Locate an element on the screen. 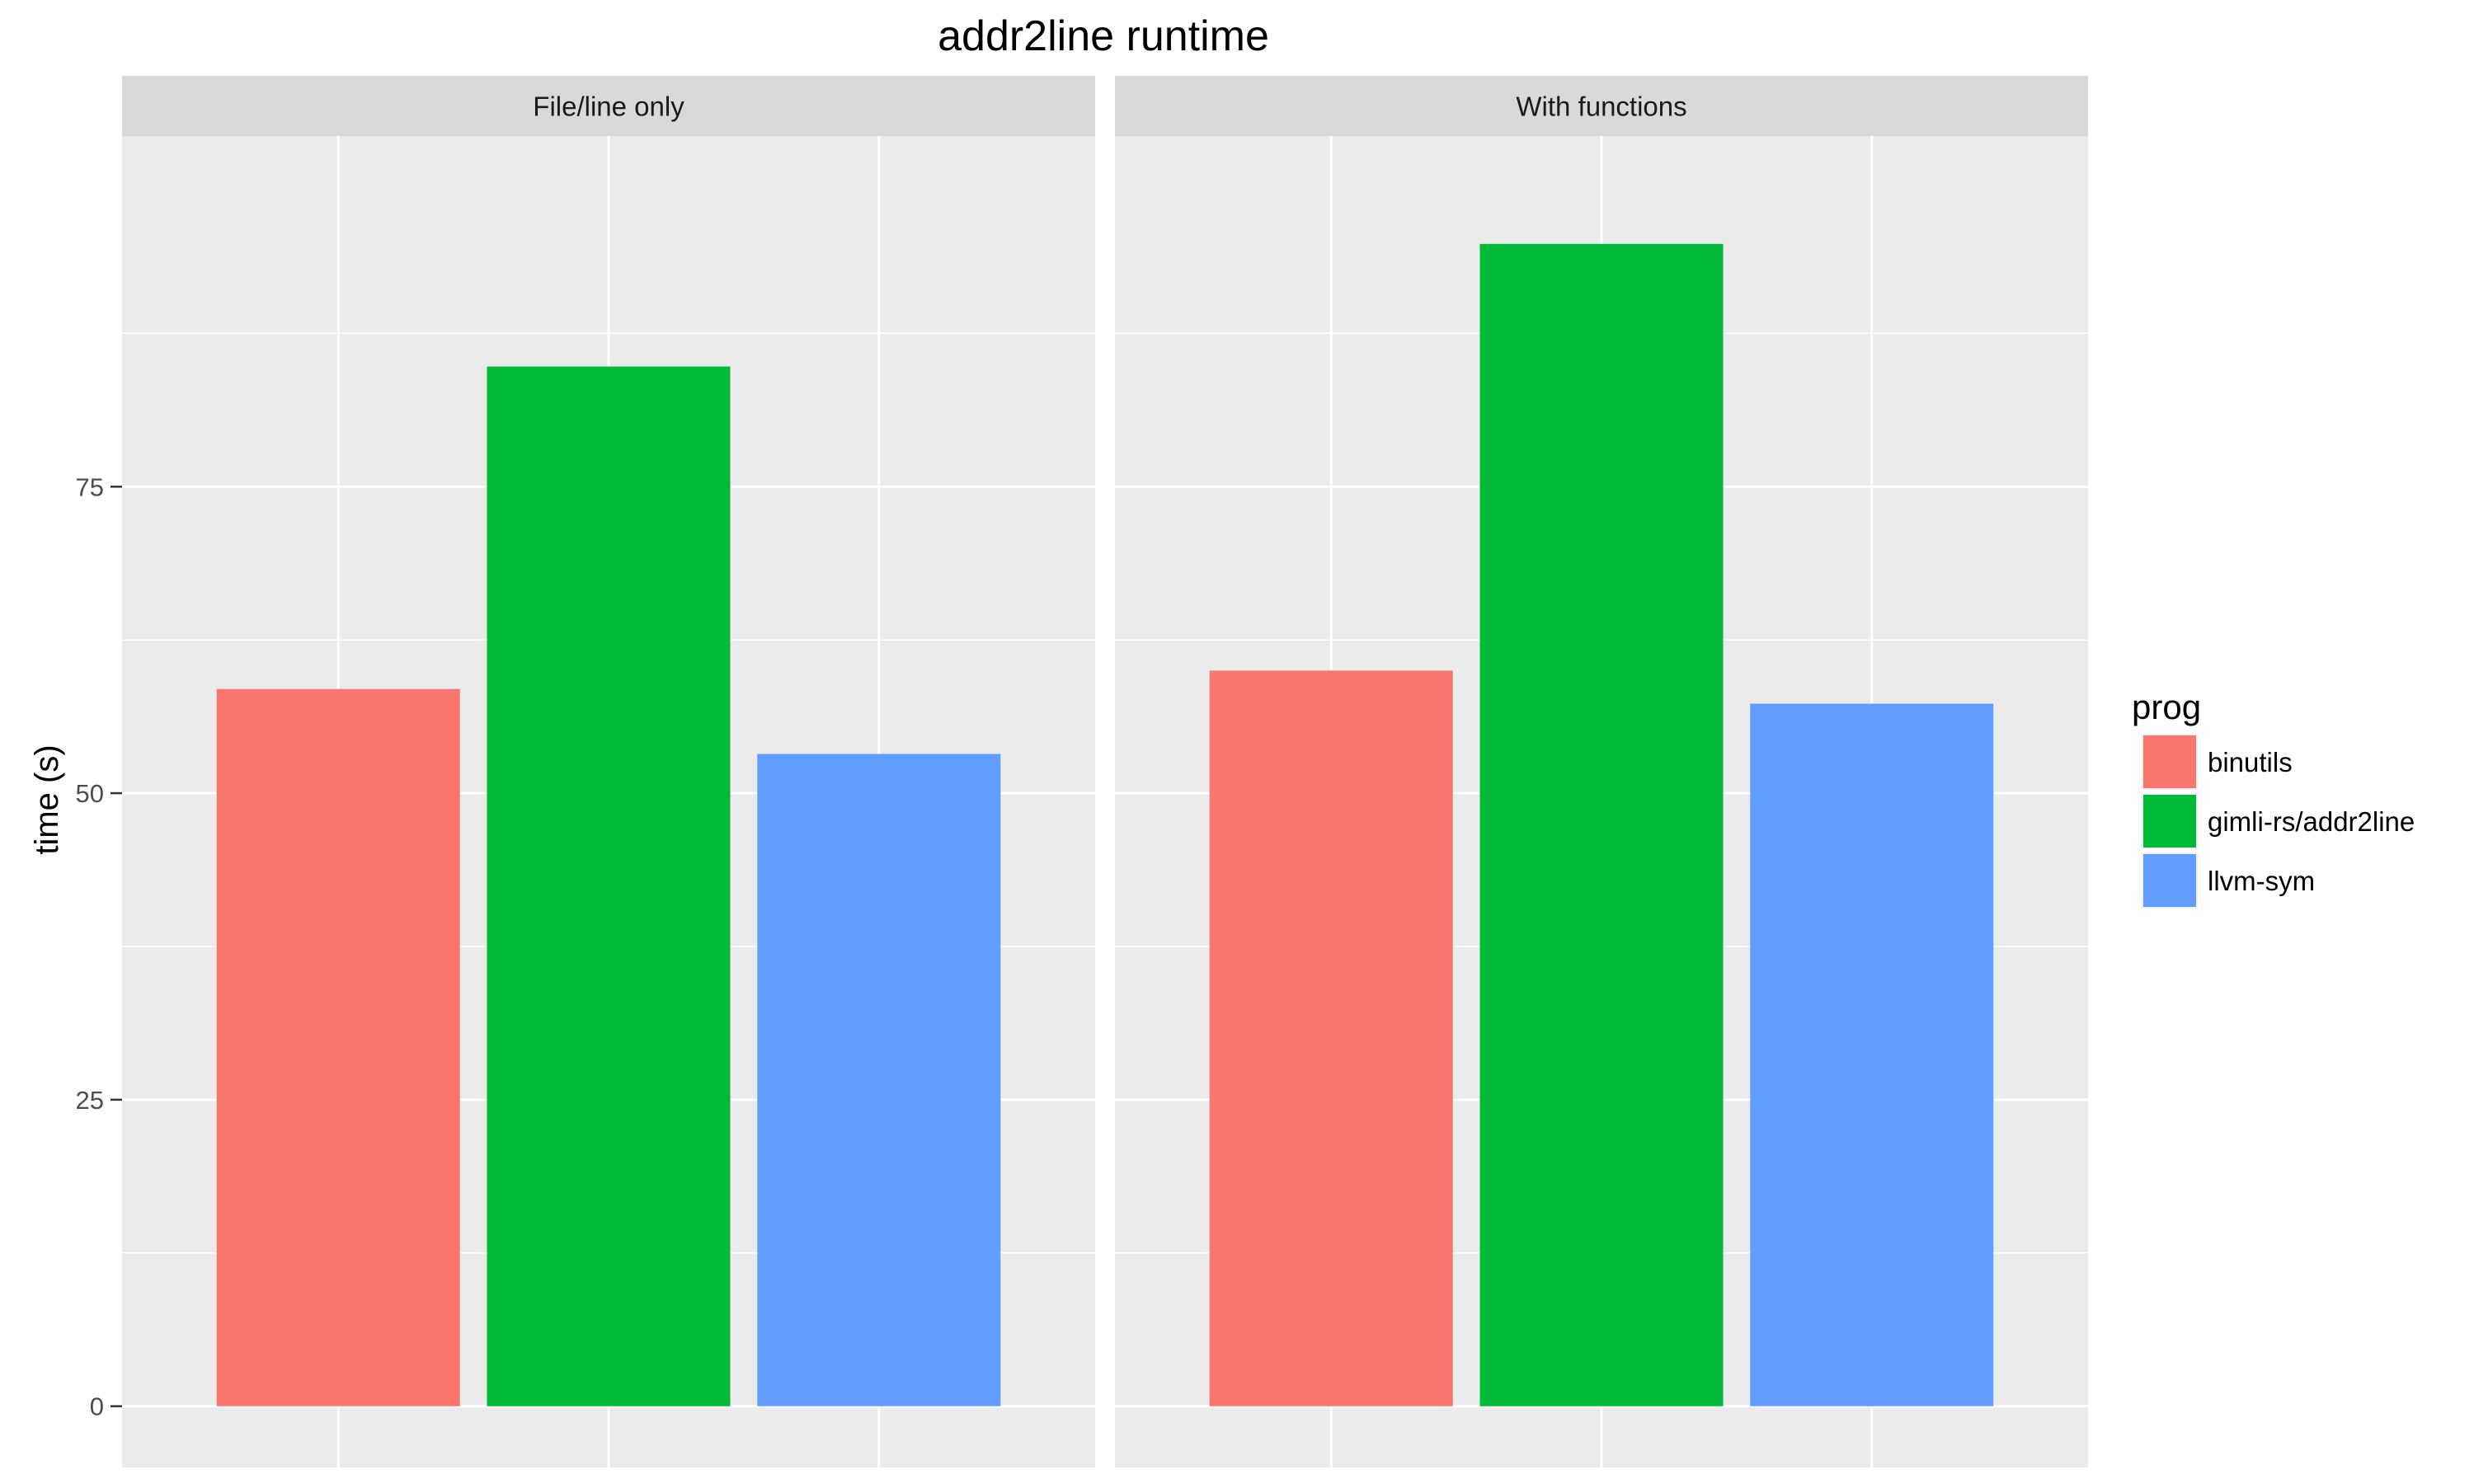 This screenshot has height=1484, width=2474. panel-label: File/line only is located at coordinates (608, 107).